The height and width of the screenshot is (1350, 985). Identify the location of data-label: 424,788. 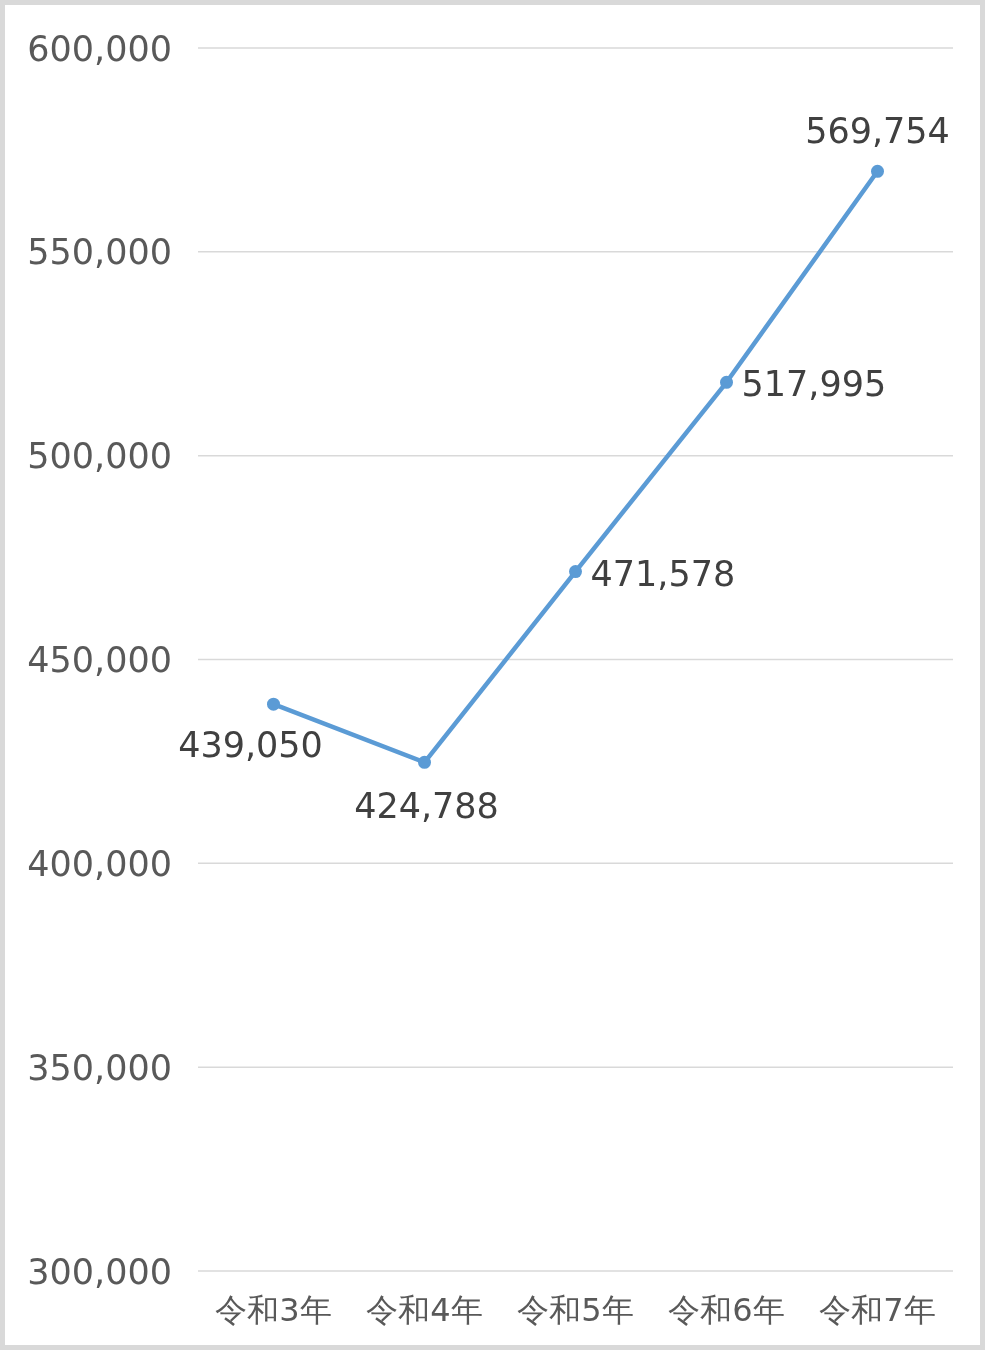
(426, 806).